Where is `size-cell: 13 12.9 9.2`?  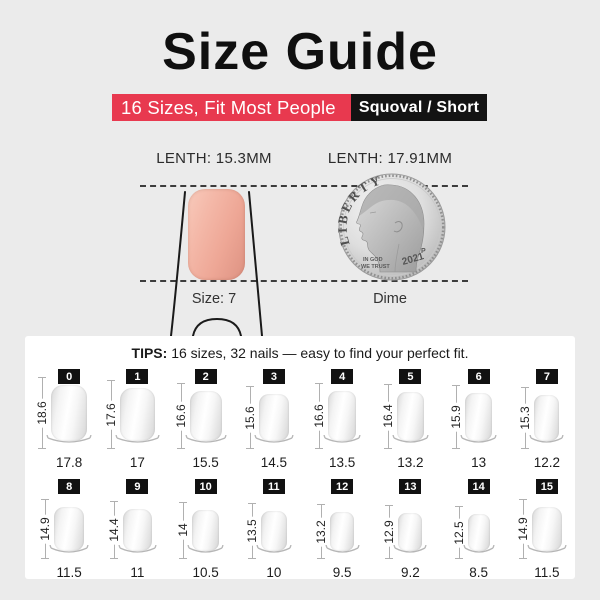 size-cell: 13 12.9 9.2 is located at coordinates (402, 529).